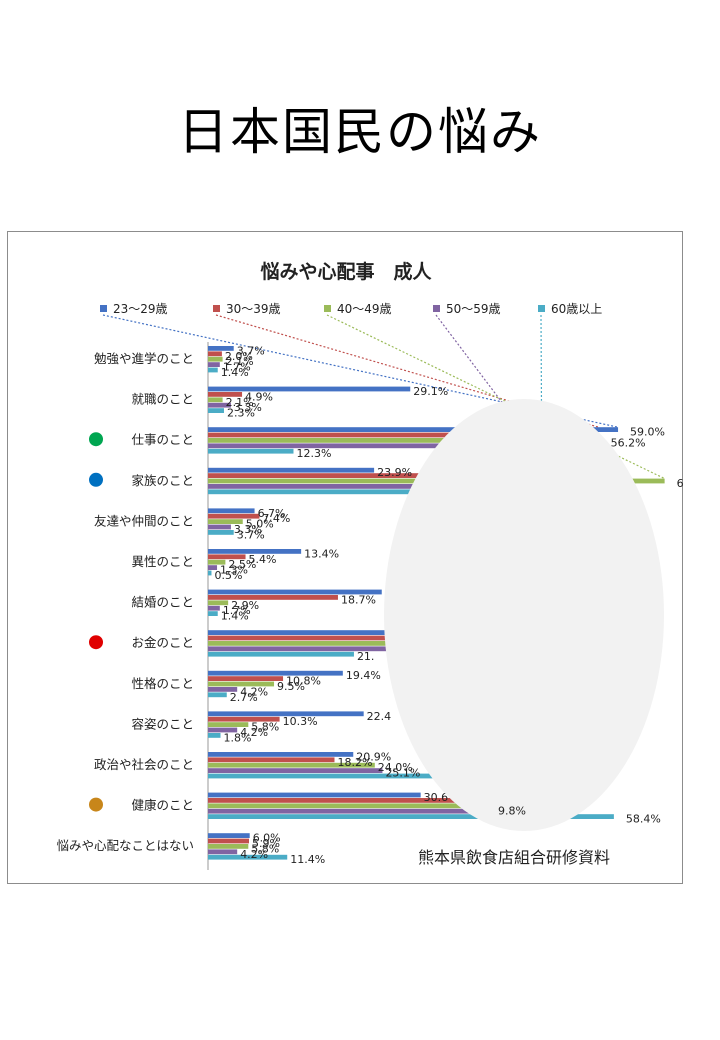  I want to click on legend-label-1: 23～29歳, so click(140, 309).